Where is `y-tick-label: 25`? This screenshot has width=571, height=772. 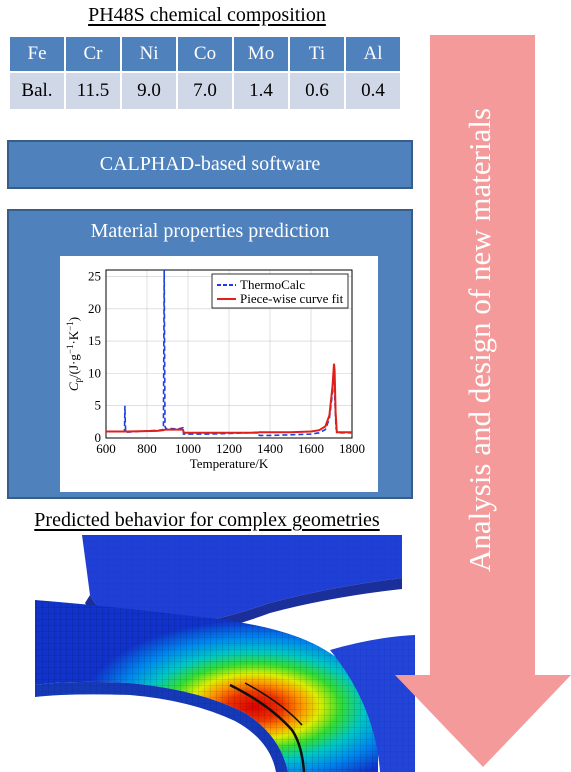
y-tick-label: 25 is located at coordinates (94, 275).